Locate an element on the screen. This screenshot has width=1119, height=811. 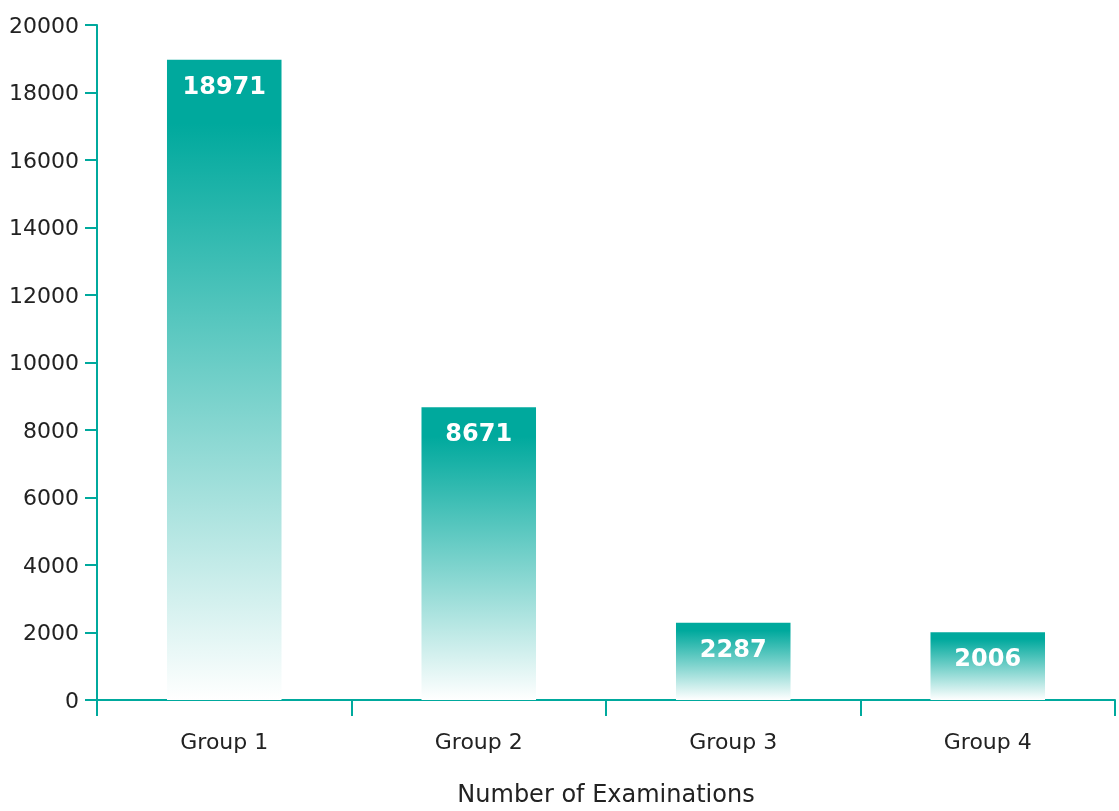
y-tick-label: 16000 is located at coordinates (44, 160).